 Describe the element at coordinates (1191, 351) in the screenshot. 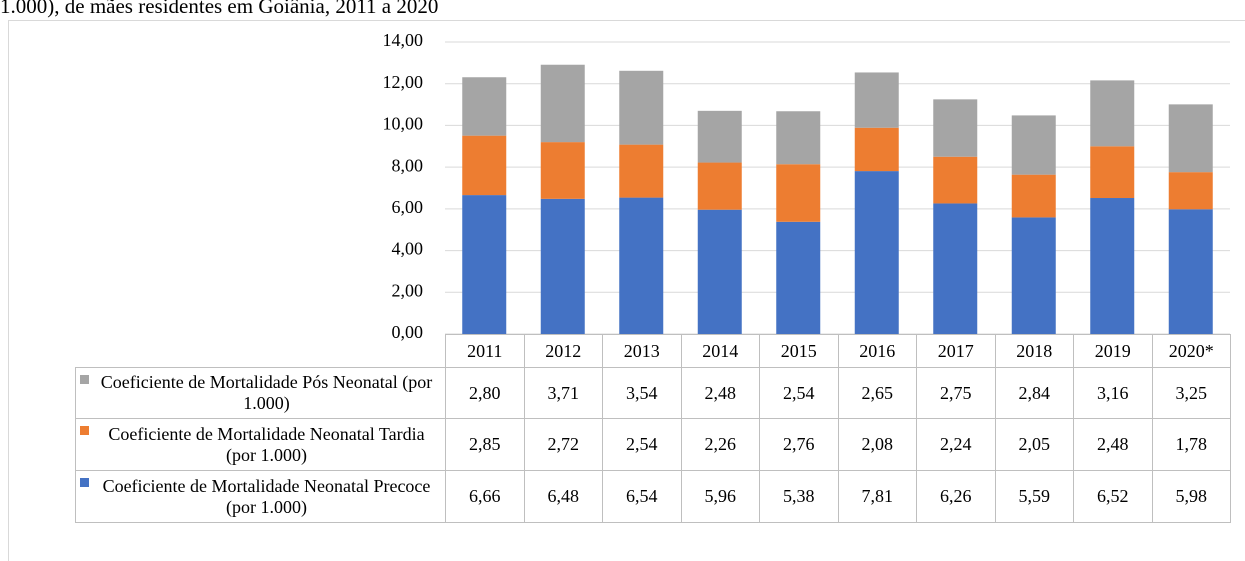

I see `x-tick-label: 2020*` at that location.